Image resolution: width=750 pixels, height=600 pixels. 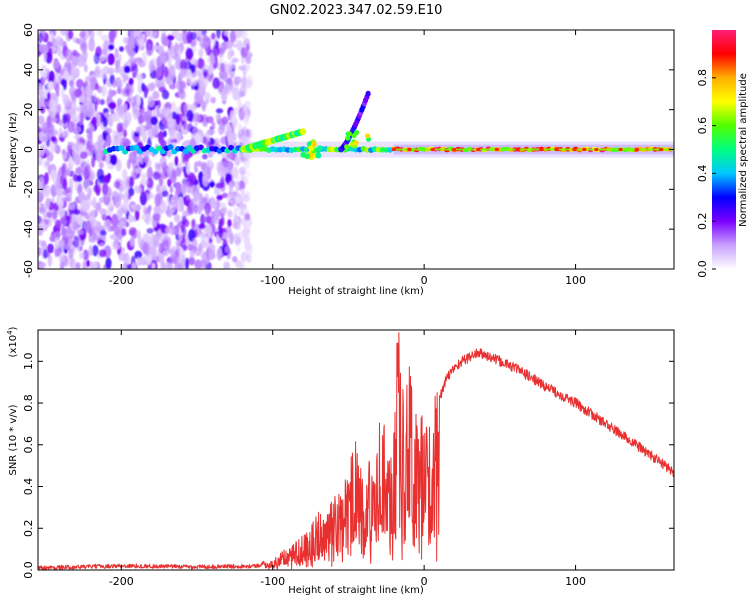 What do you see at coordinates (28, 70) in the screenshot?
I see `y-tick-label: 40` at bounding box center [28, 70].